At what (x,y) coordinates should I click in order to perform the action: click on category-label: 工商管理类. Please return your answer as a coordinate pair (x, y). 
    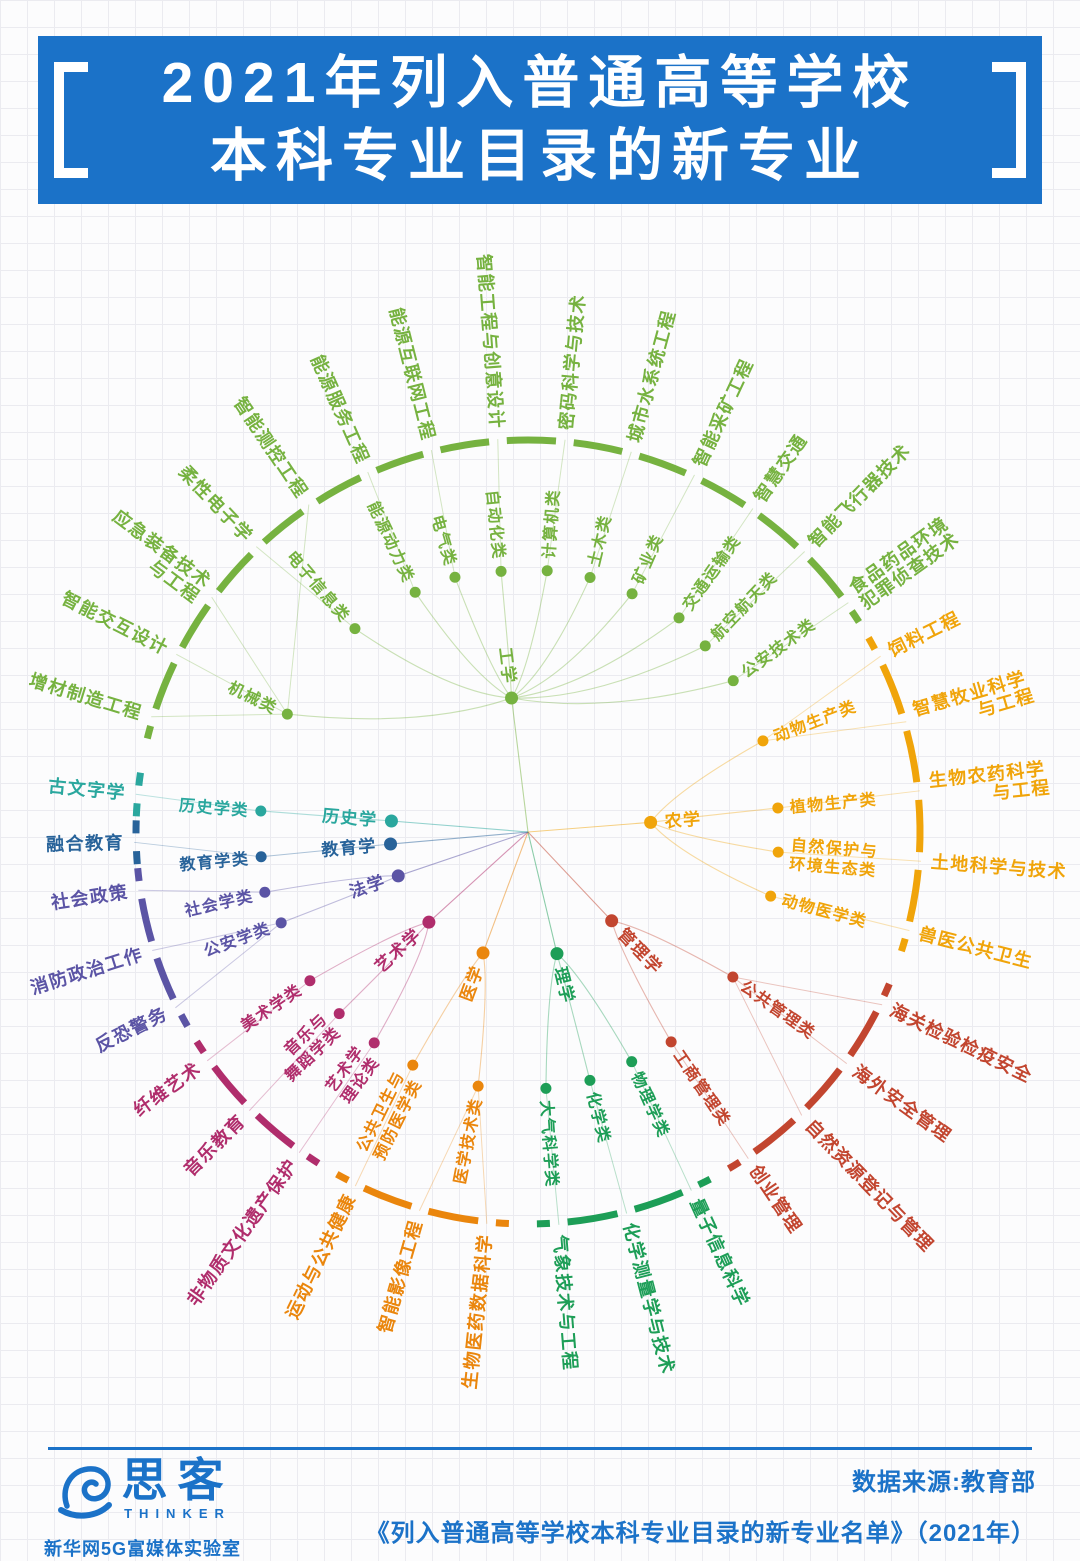
    Looking at the image, I should click on (702, 1088).